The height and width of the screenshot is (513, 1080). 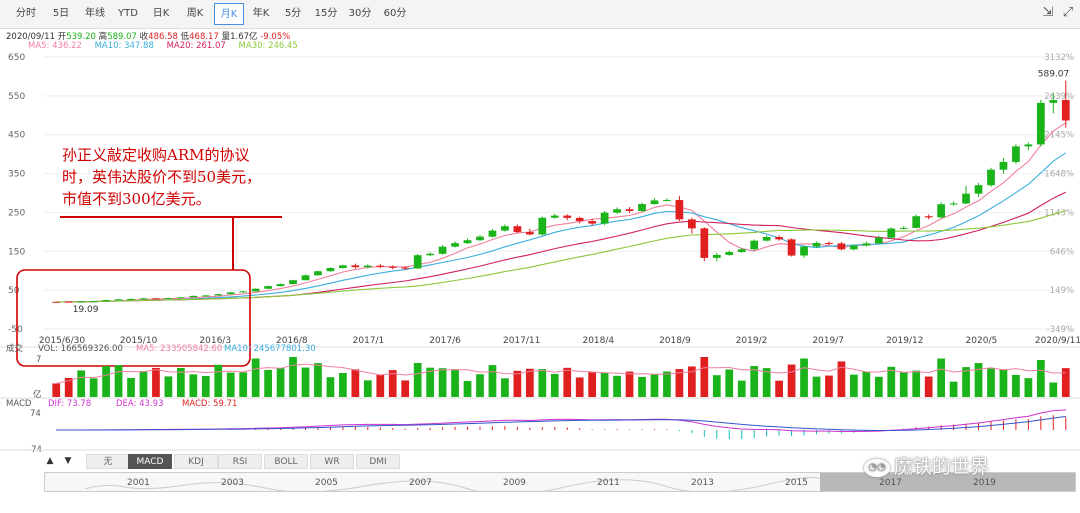 What do you see at coordinates (128, 13) in the screenshot?
I see `tab-3: YTD` at bounding box center [128, 13].